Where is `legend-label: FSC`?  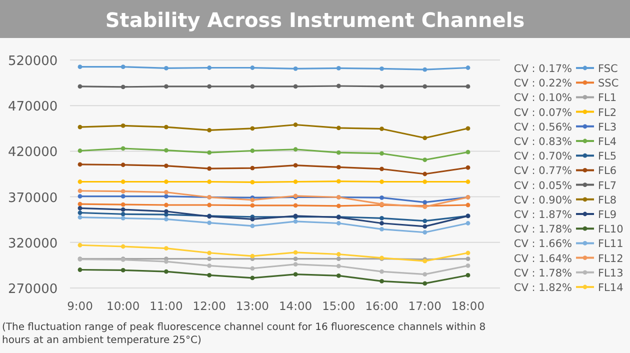 legend-label: FSC is located at coordinates (608, 69).